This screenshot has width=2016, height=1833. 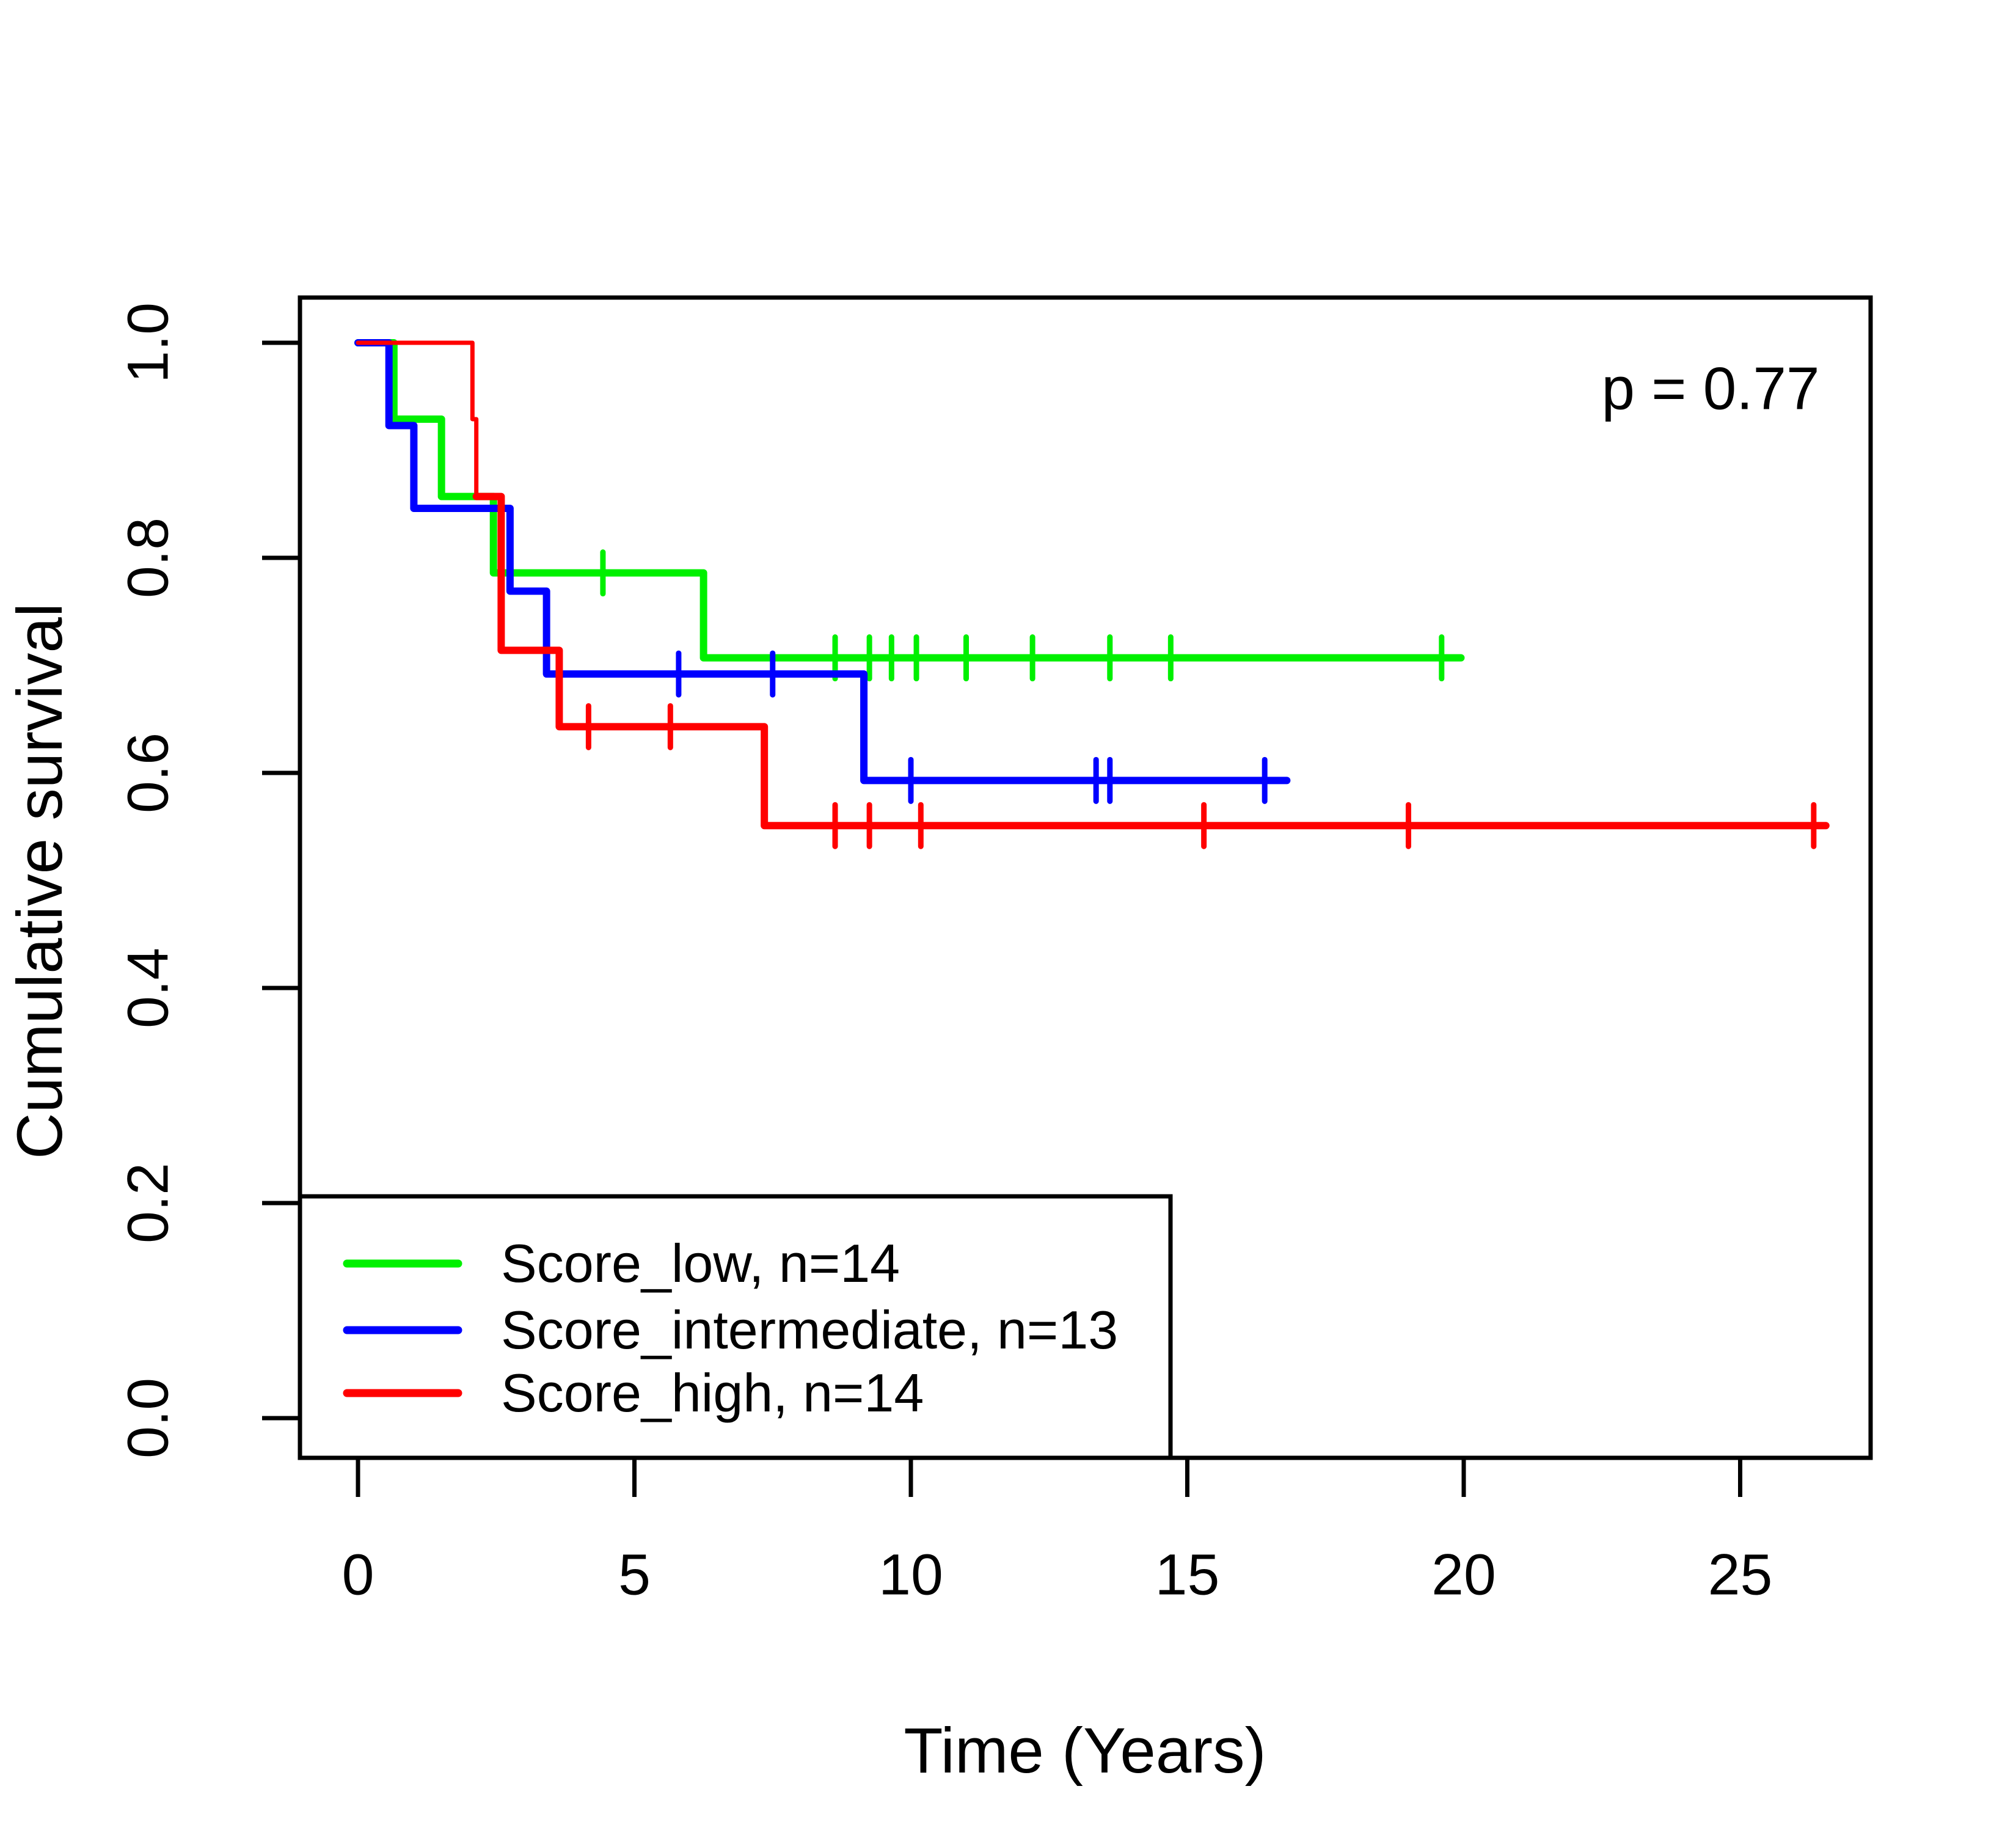 What do you see at coordinates (713, 1393) in the screenshot?
I see `legend-label-score-high: Score_high, n=14` at bounding box center [713, 1393].